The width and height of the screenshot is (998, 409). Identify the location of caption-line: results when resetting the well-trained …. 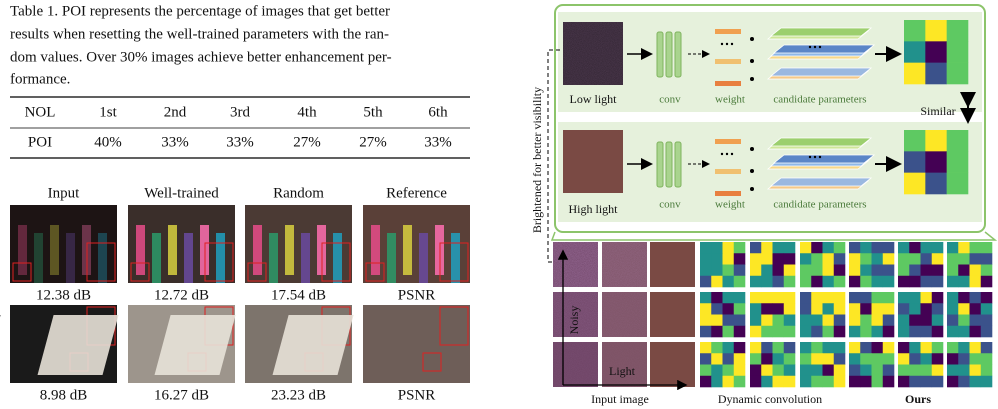
(199, 34).